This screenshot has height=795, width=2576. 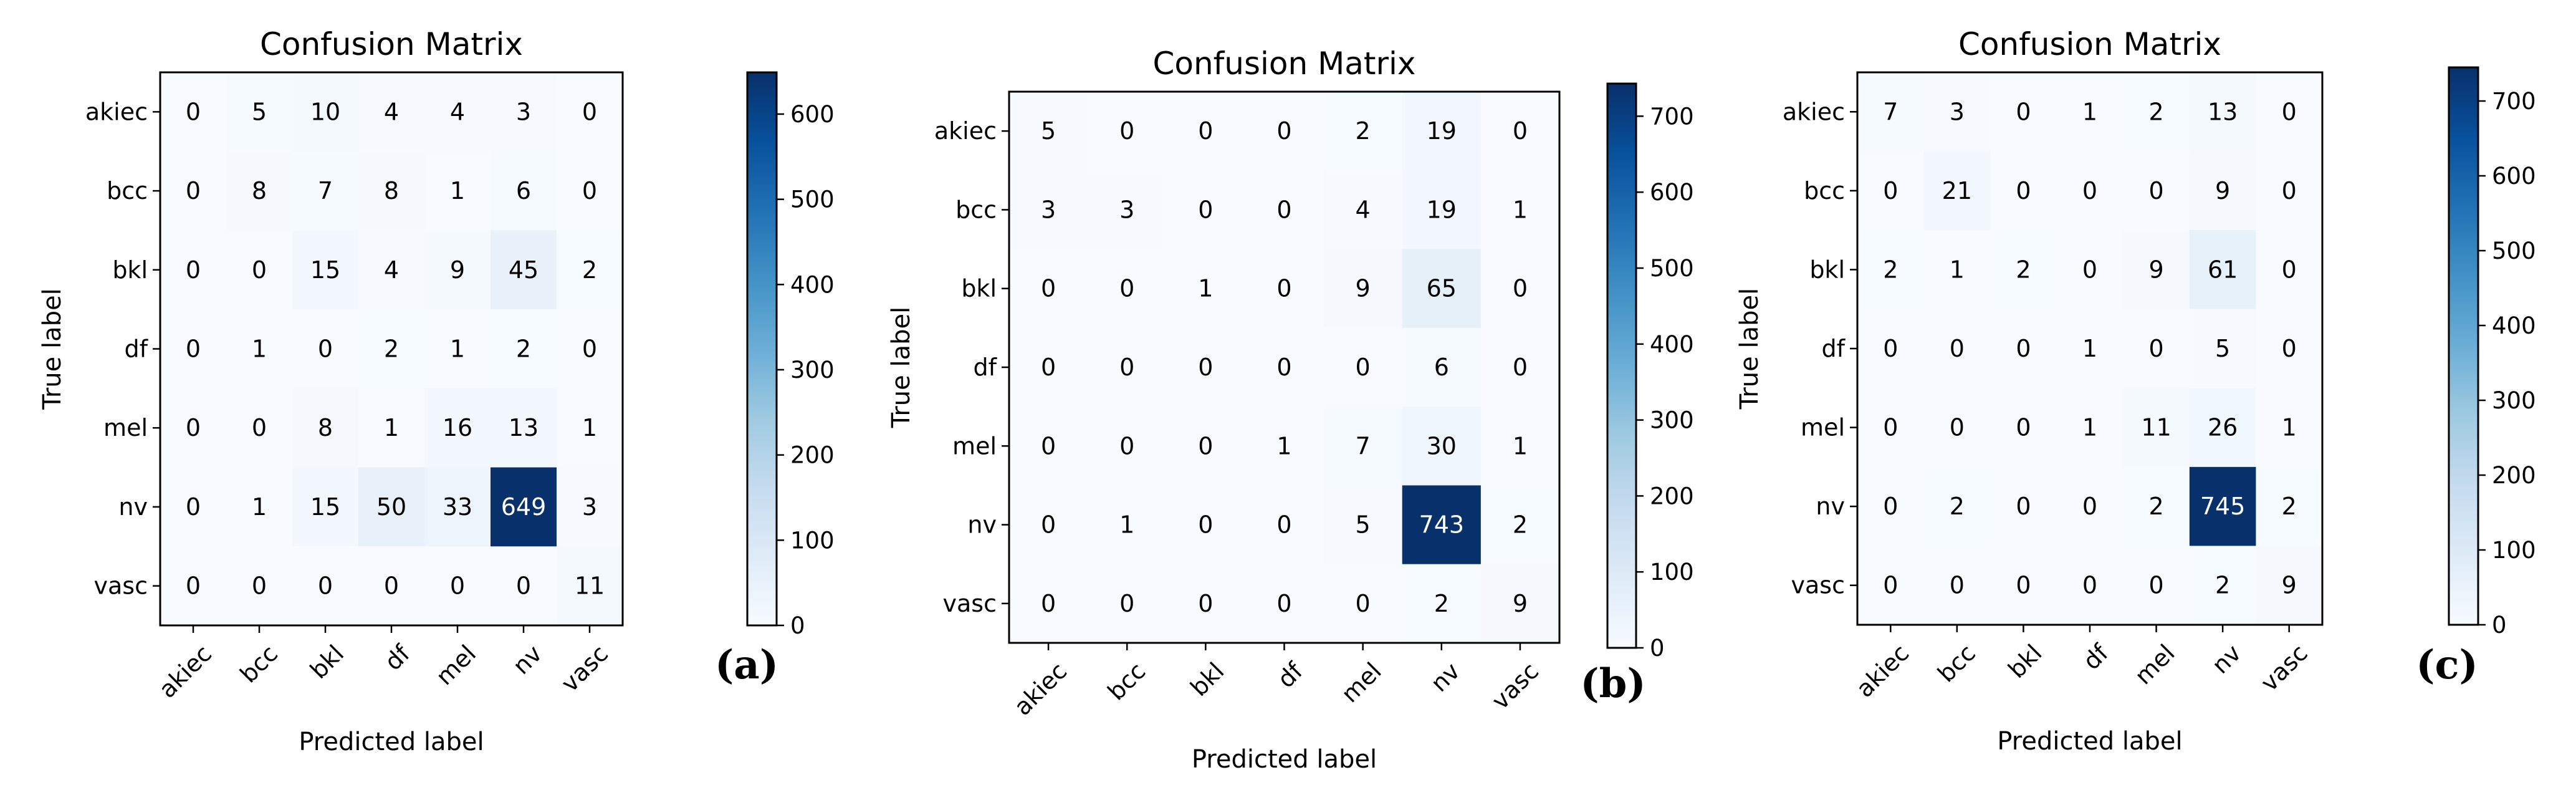 I want to click on cell-value-label: 45, so click(x=524, y=270).